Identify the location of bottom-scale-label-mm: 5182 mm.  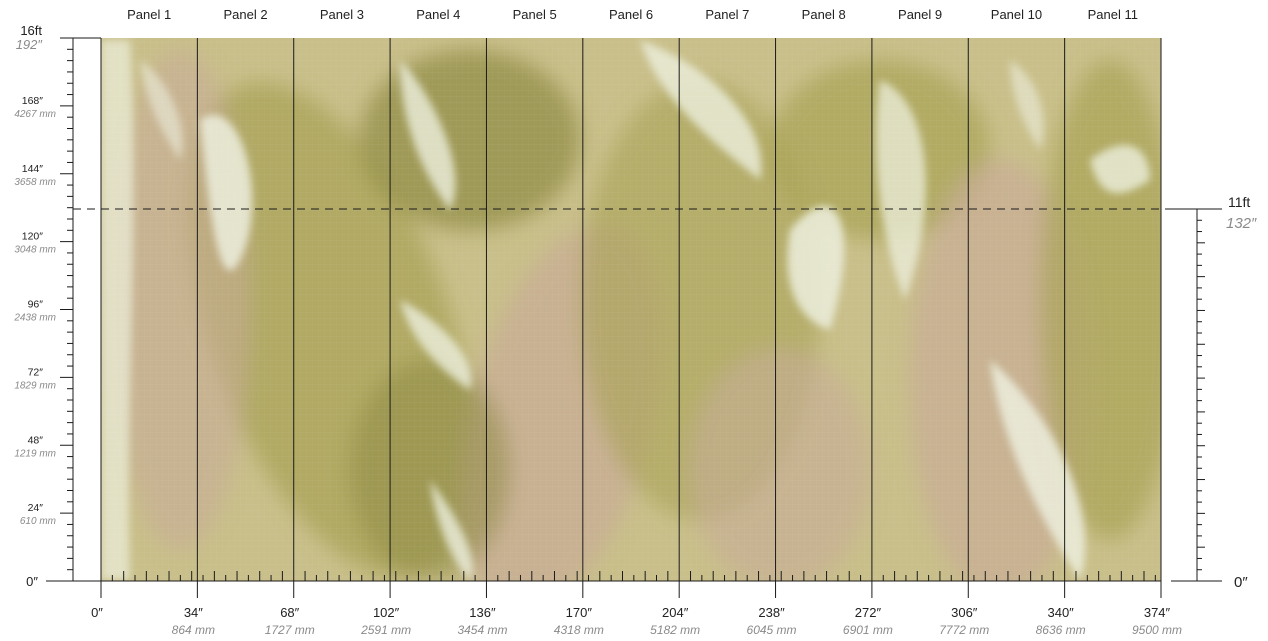
(675, 630).